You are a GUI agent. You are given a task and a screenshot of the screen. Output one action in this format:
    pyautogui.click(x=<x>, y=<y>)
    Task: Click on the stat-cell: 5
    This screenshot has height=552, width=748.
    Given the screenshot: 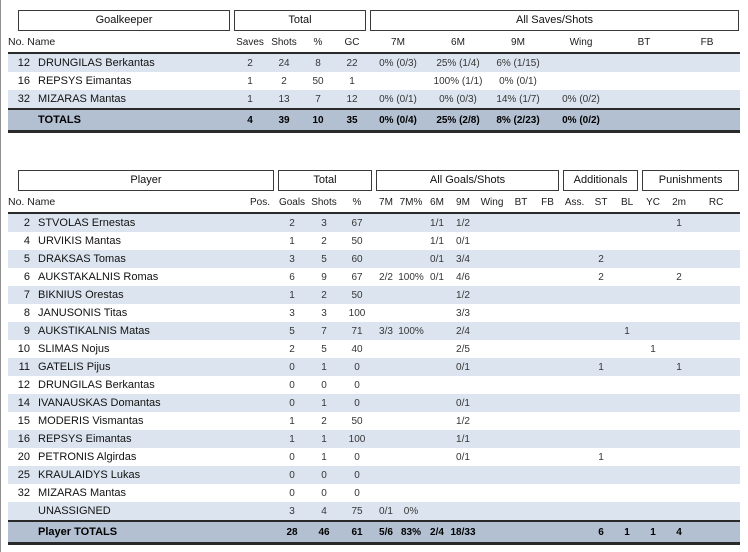 What is the action you would take?
    pyautogui.click(x=324, y=349)
    